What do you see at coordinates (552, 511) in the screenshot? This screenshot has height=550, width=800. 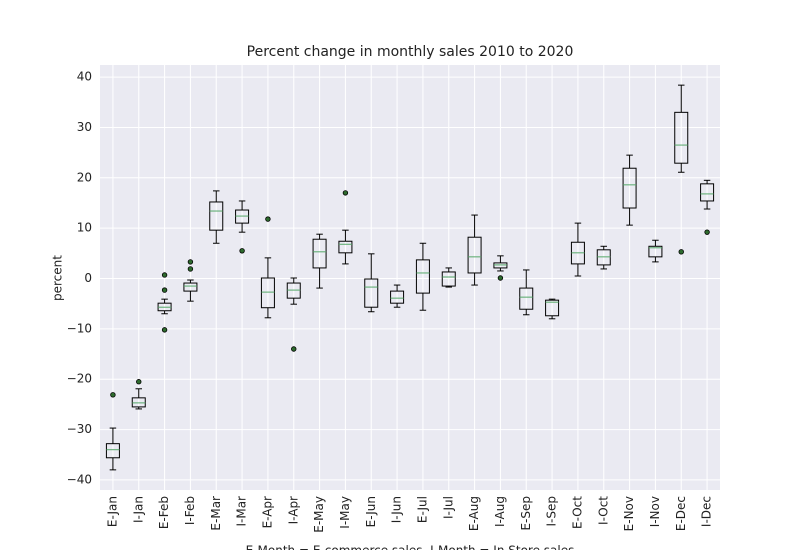 I see `x-tick-label: I-Sep` at bounding box center [552, 511].